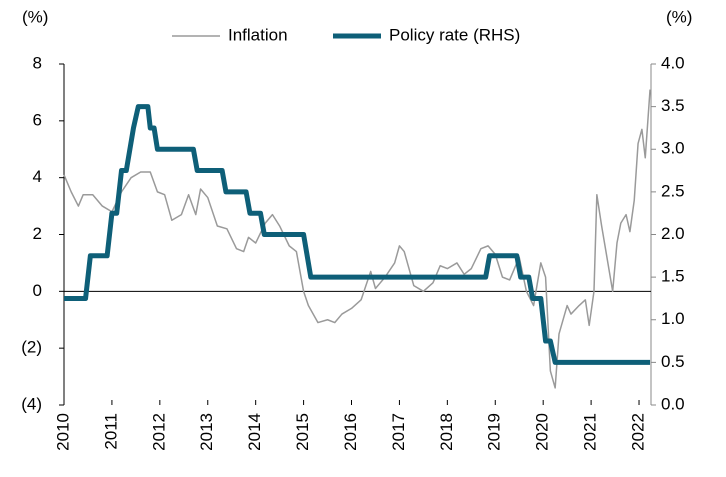 This screenshot has width=726, height=477. Describe the element at coordinates (673, 276) in the screenshot. I see `y2-tick-label: 1.5` at that location.